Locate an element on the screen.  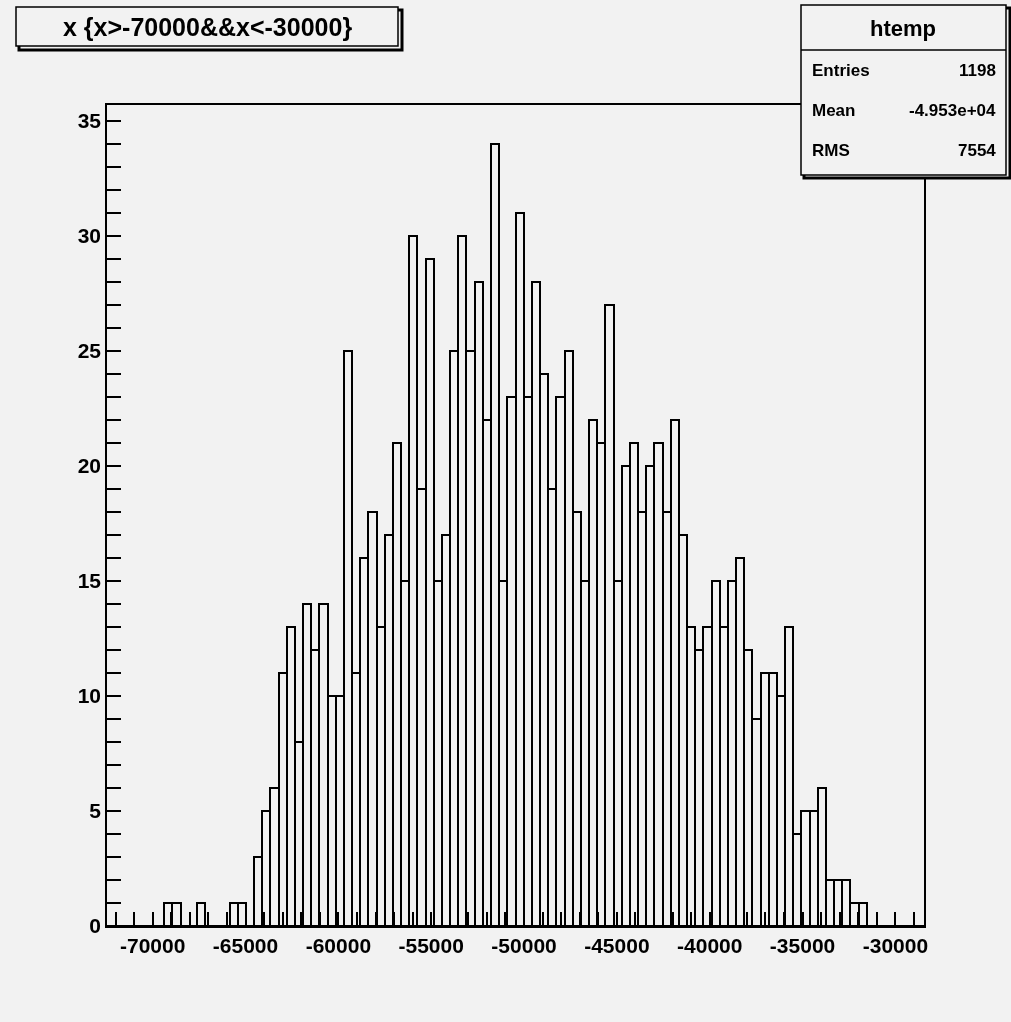
x-tick-label: -35000 is located at coordinates (802, 945).